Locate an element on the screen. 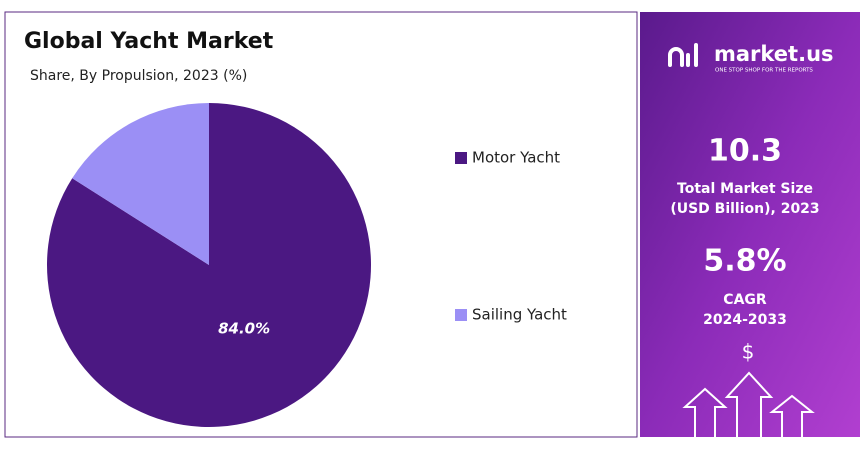  brand-name: market.us is located at coordinates (774, 54).